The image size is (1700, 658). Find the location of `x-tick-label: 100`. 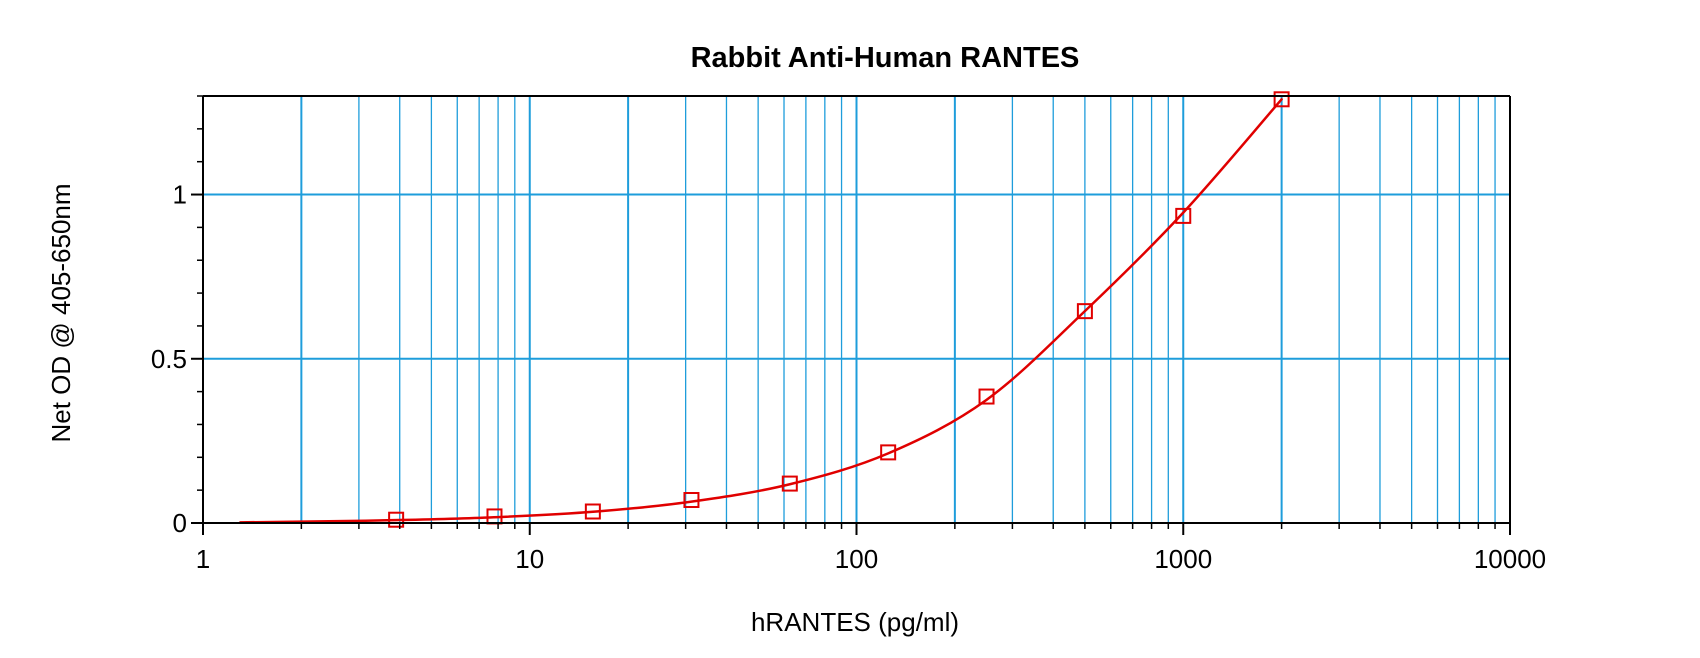

x-tick-label: 100 is located at coordinates (856, 559).